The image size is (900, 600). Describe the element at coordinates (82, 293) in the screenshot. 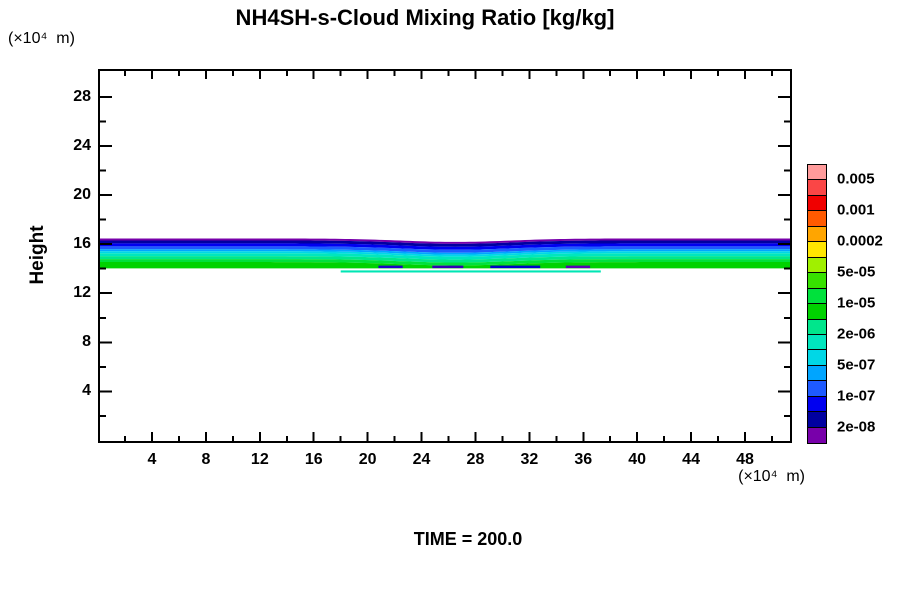

I see `y-tick-label: 12` at that location.